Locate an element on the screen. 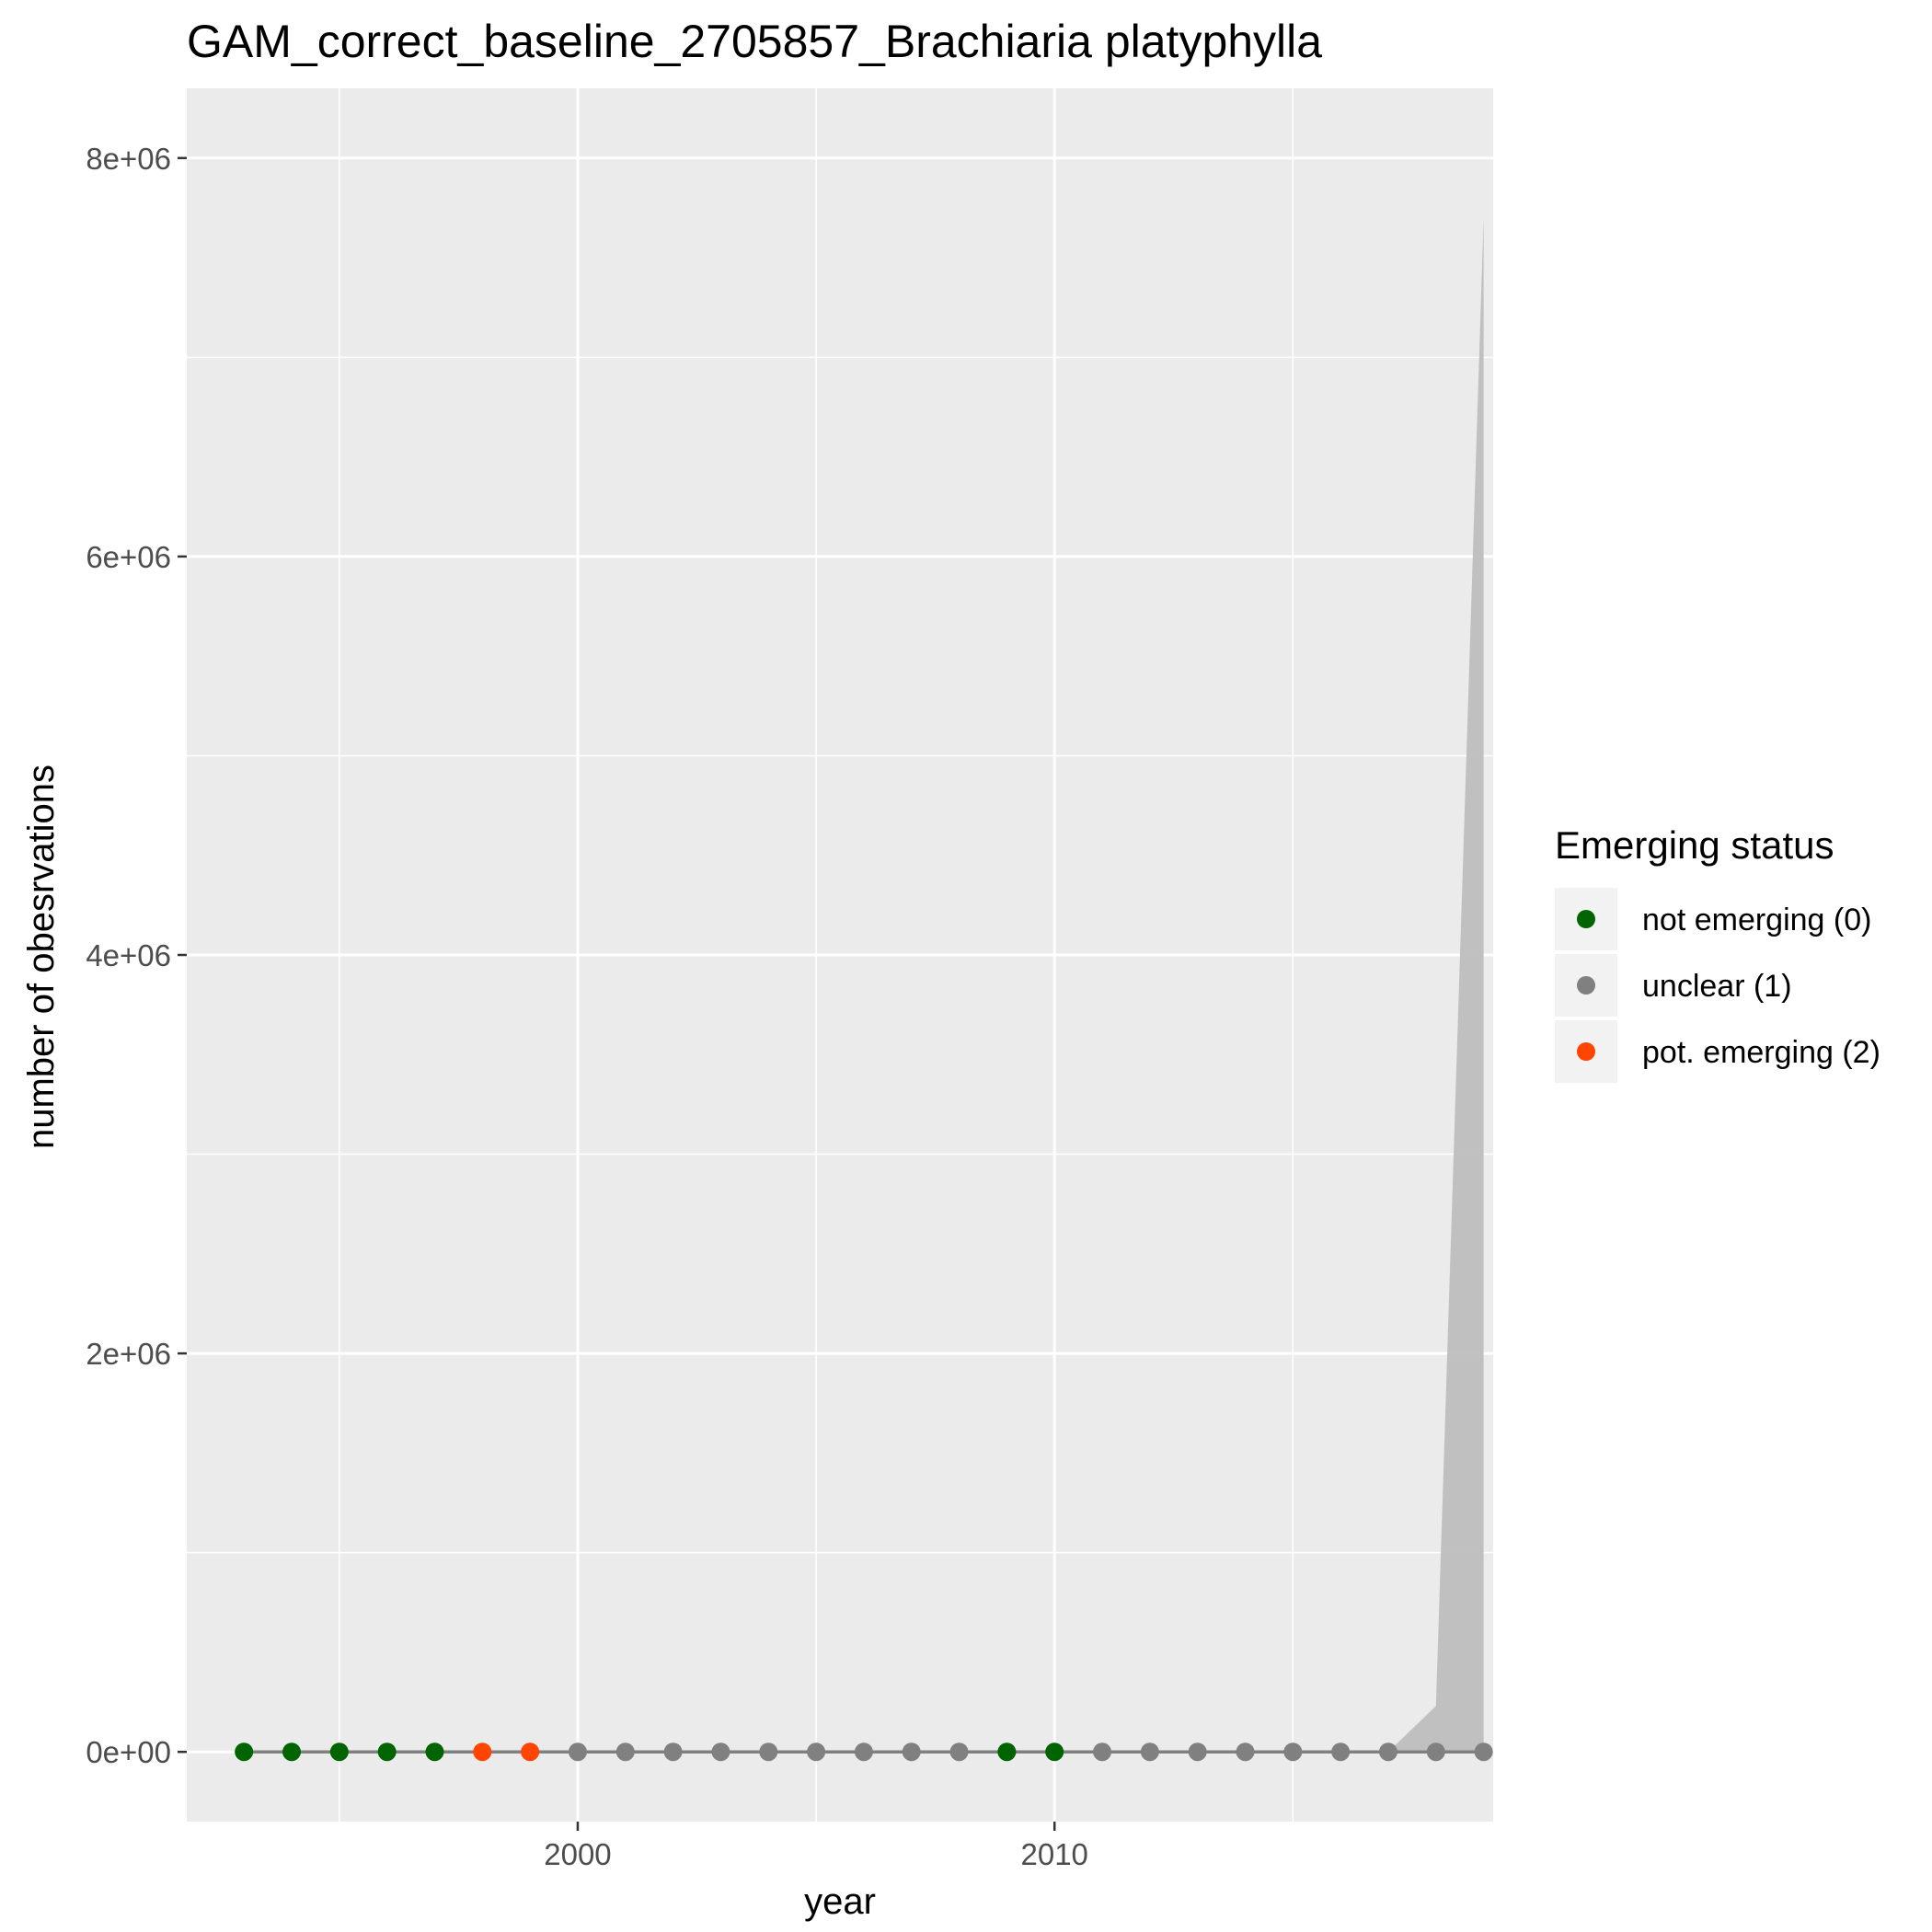  y-tick-label: 2e+06 is located at coordinates (128, 1354).